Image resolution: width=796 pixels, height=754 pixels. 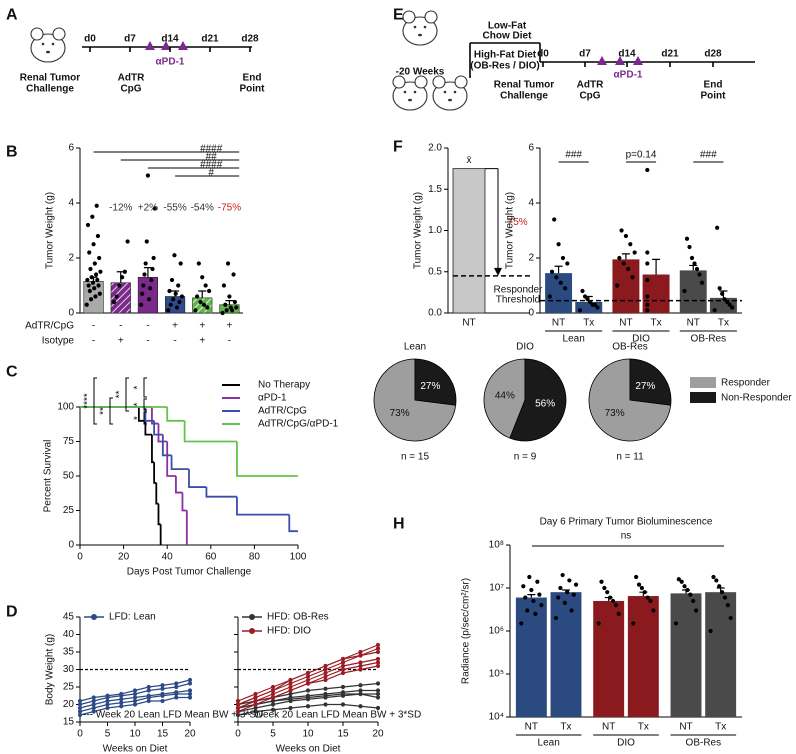 I want to click on time-label: -20 Weeks, so click(x=420, y=72).